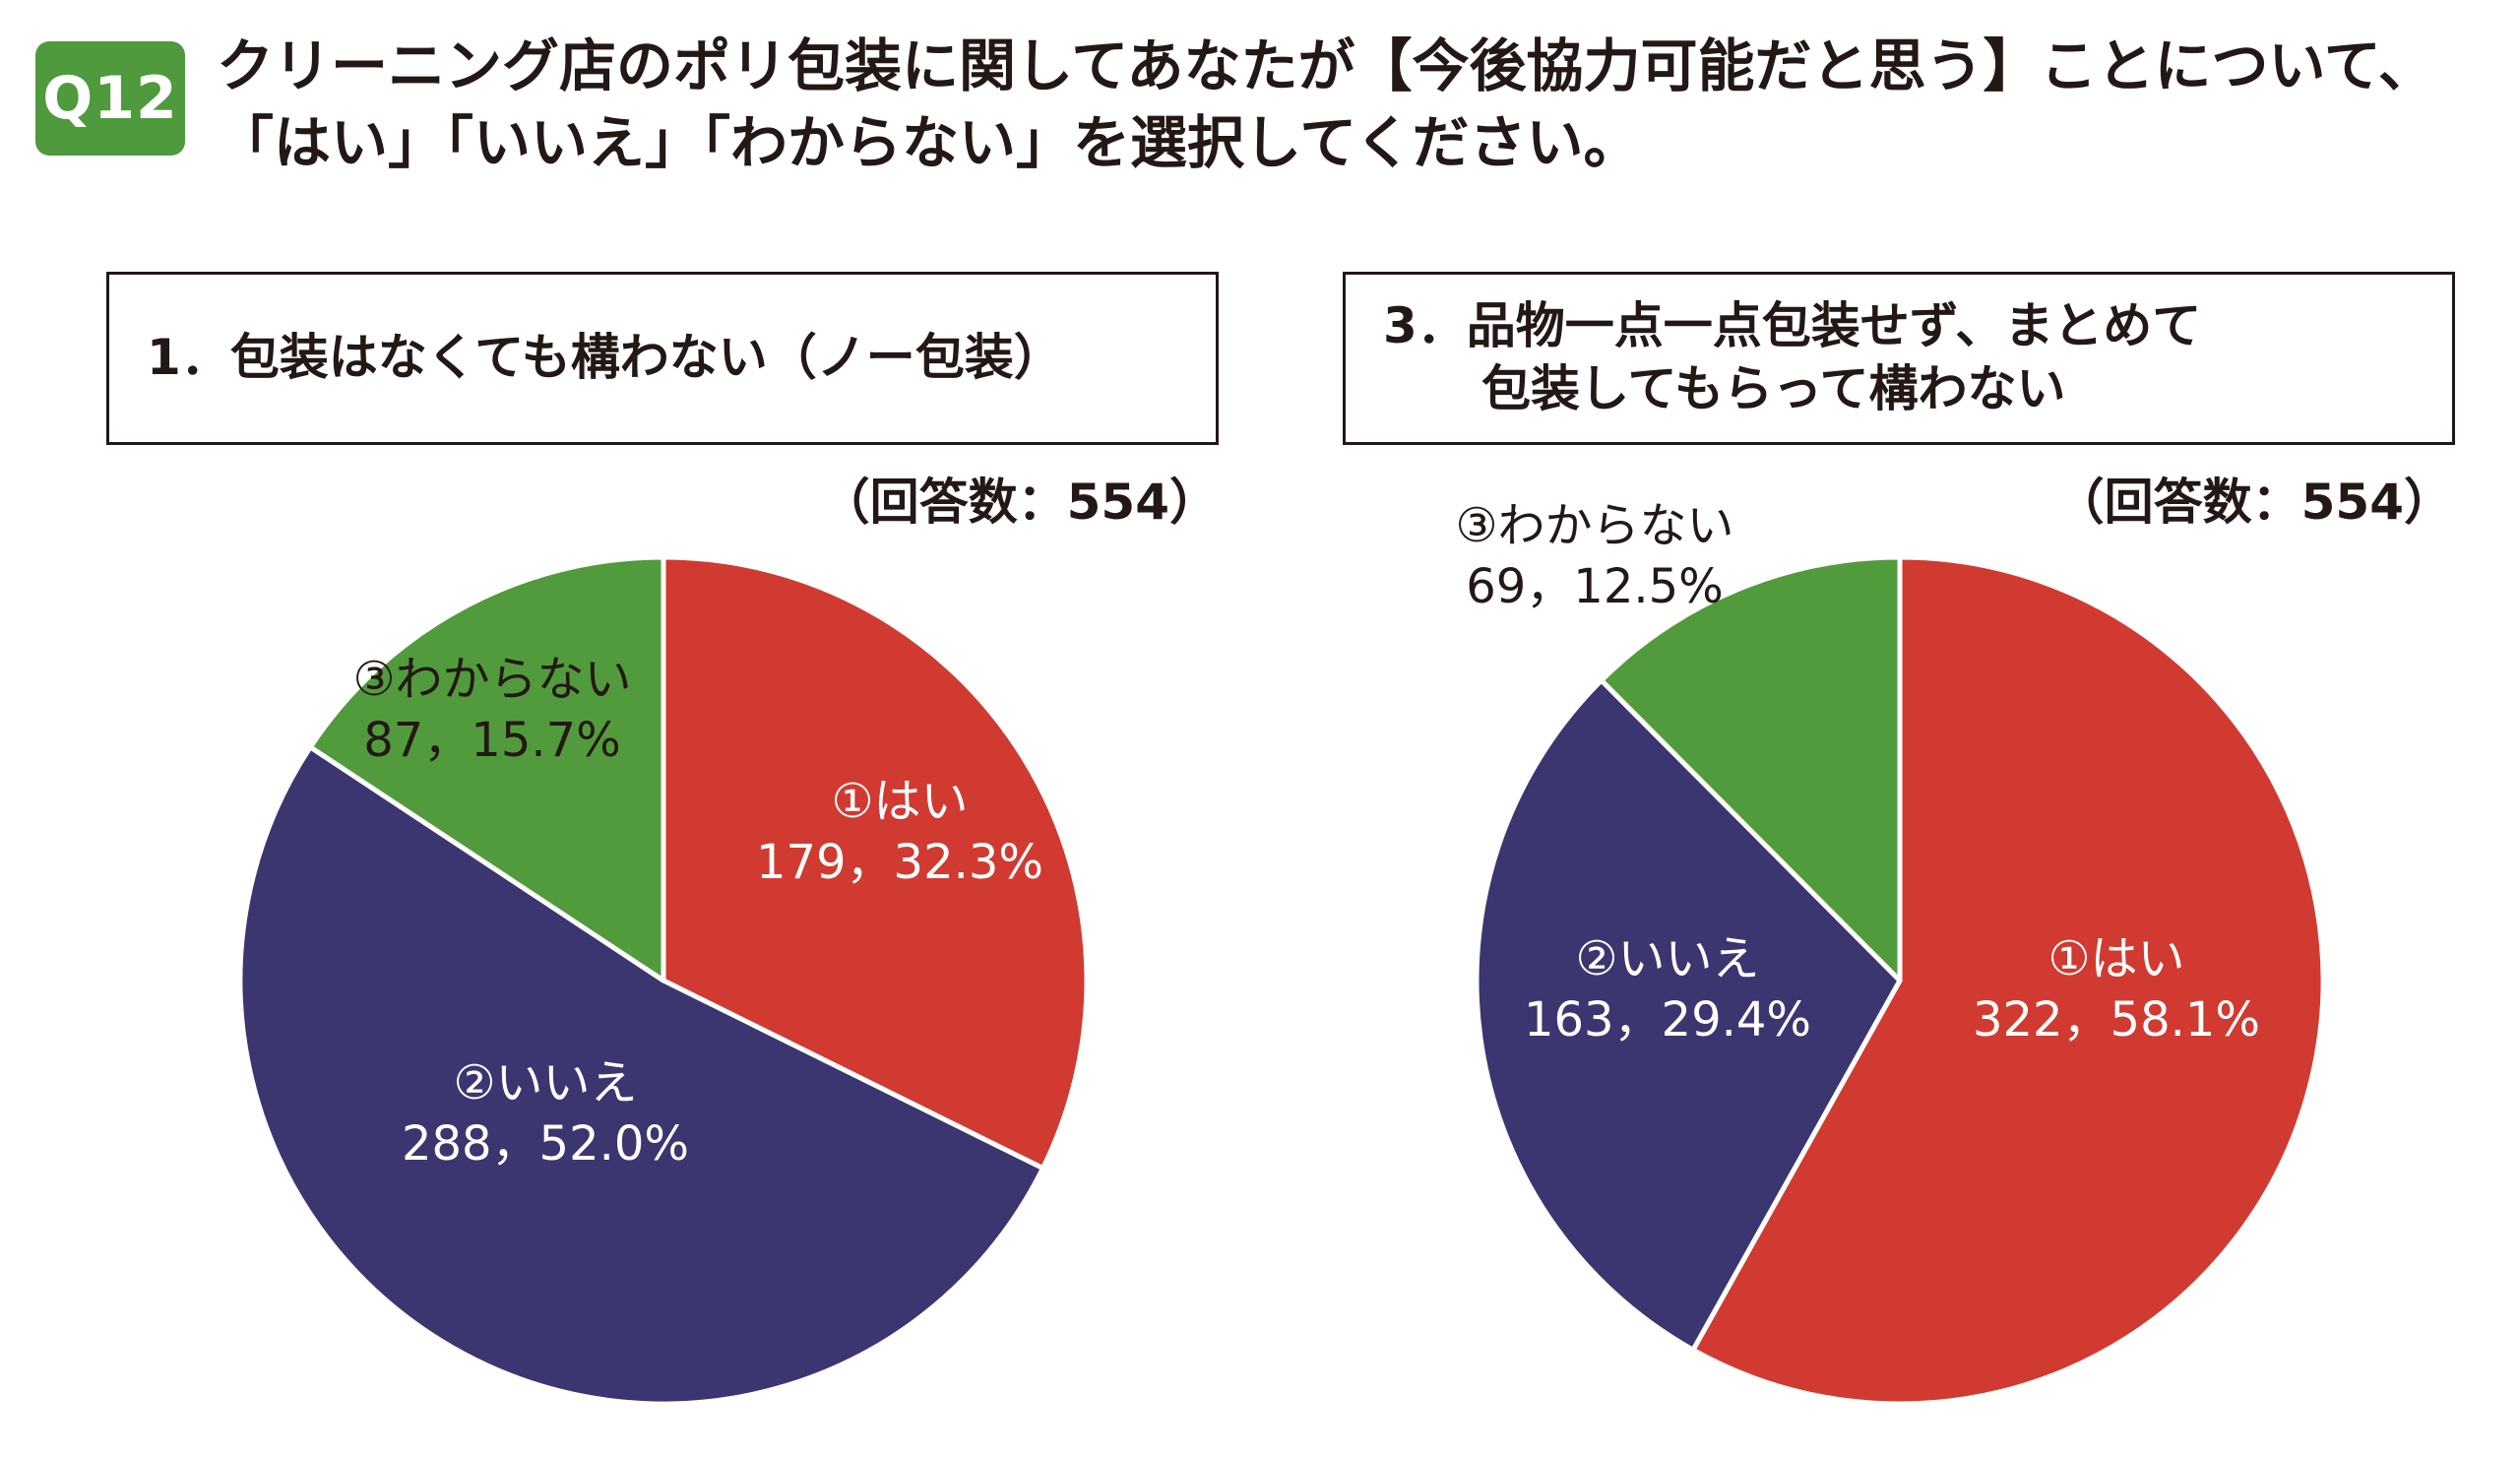  Describe the element at coordinates (929, 142) in the screenshot. I see `question-title-line-2: 「はい」「いいえ」「わからない」を選択してください。` at that location.